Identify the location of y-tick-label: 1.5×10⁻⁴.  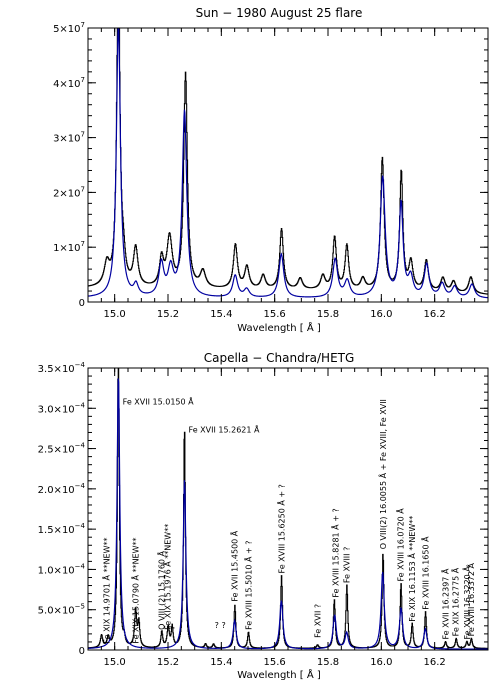
(62, 529).